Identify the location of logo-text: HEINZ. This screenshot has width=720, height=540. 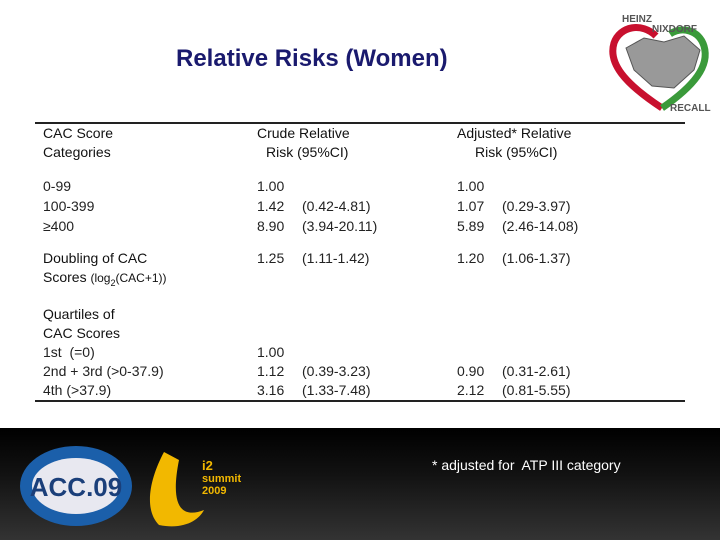
(637, 19).